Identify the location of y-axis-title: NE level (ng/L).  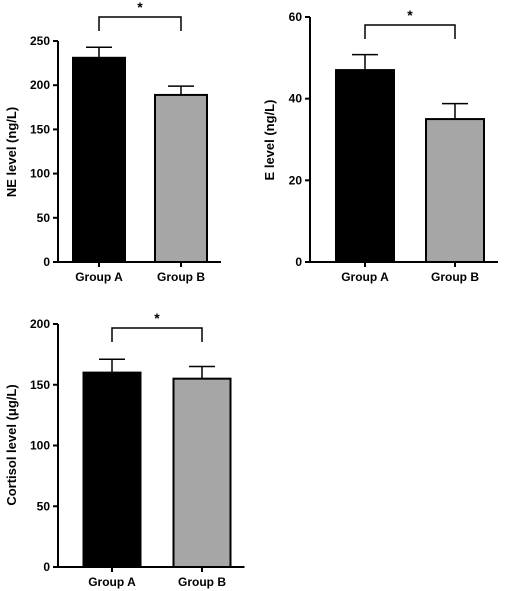
(11, 152).